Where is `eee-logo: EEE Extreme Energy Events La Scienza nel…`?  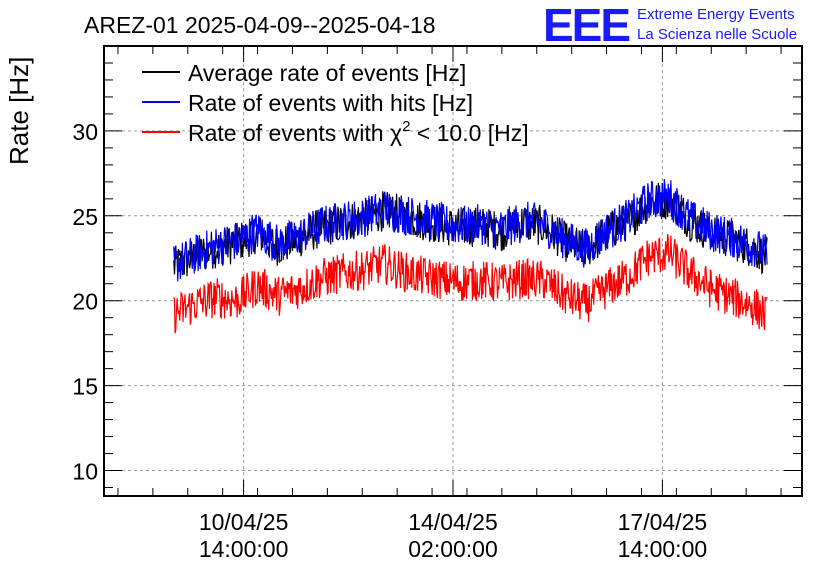 eee-logo: EEE Extreme Energy Events La Scienza nel… is located at coordinates (670, 25).